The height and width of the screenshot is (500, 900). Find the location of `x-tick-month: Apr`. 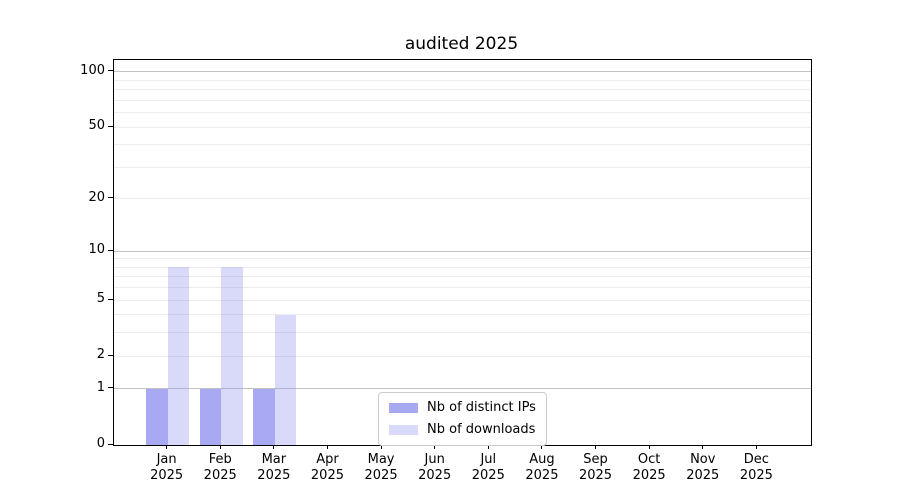

x-tick-month: Apr is located at coordinates (327, 459).